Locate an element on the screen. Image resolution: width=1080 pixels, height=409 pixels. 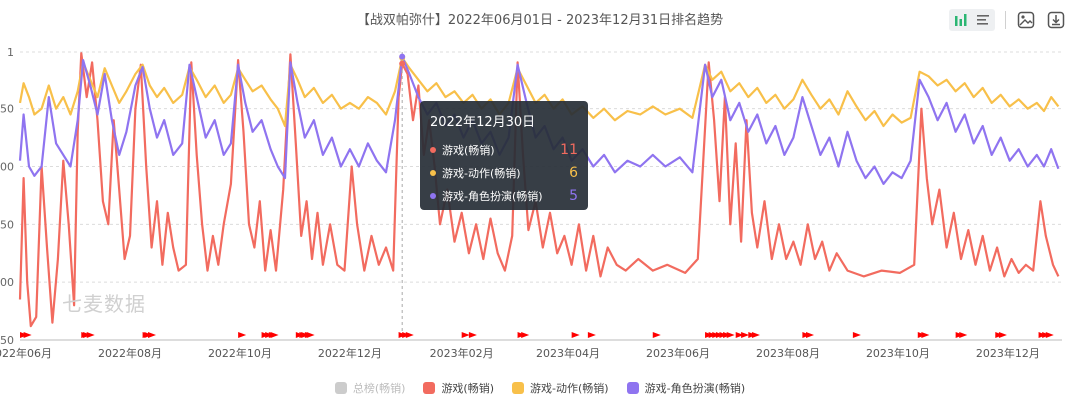
bar-chart-icon is located at coordinates (961, 20).